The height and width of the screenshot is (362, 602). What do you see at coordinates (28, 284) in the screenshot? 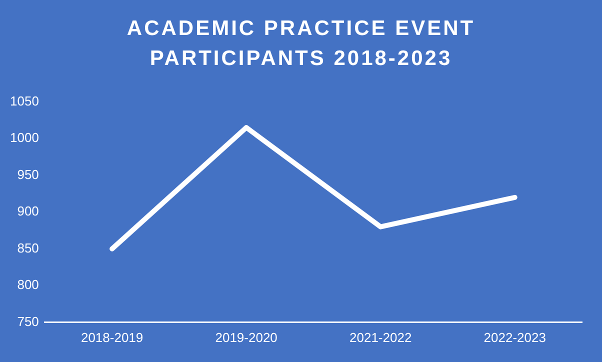
I see `y-tick-label: 800` at bounding box center [28, 284].